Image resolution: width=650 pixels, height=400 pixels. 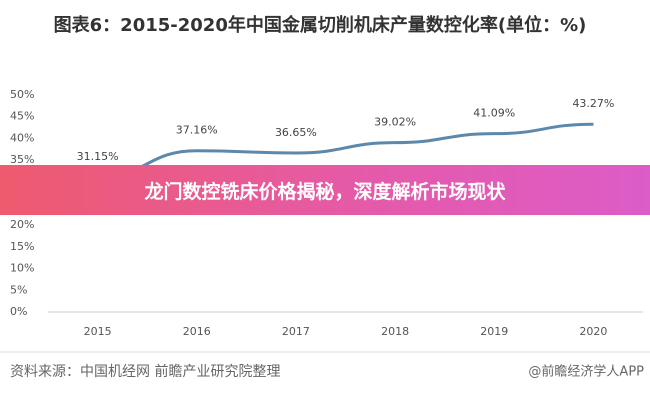 What do you see at coordinates (320, 25) in the screenshot?
I see `chart-title: 图表6：2015-2020年中国金属切削机床产量数控化率(单位：%)` at bounding box center [320, 25].